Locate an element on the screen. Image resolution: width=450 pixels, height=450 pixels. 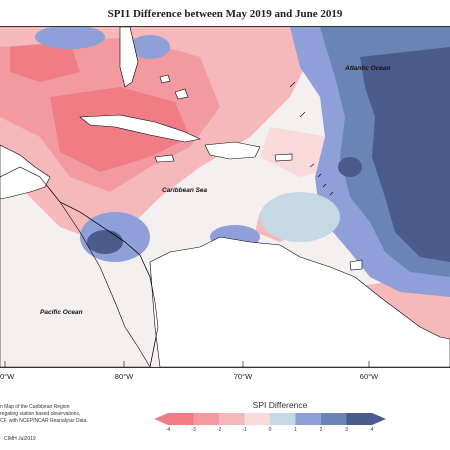
land-cuba is located at coordinates (140, 128).